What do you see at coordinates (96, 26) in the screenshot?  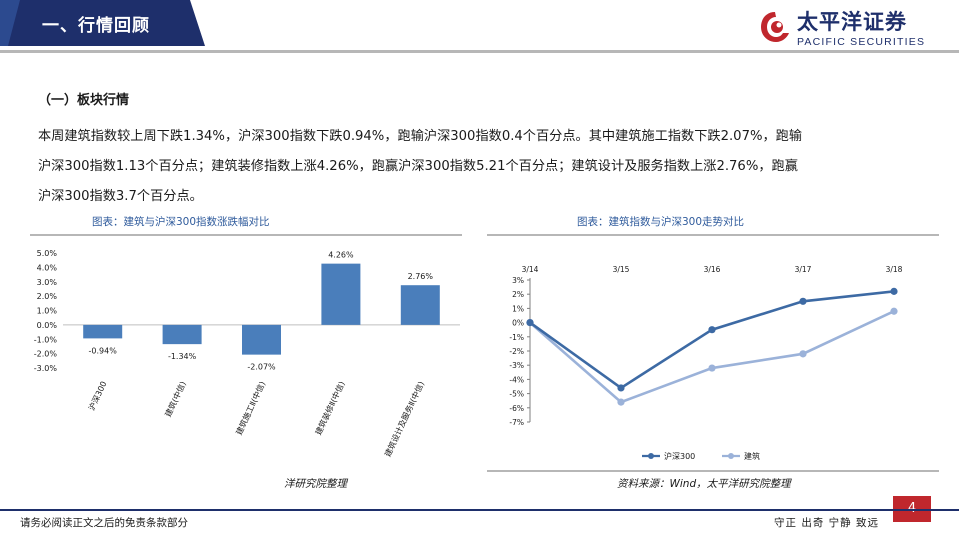 I see `page-title: 一、行情回顾` at bounding box center [96, 26].